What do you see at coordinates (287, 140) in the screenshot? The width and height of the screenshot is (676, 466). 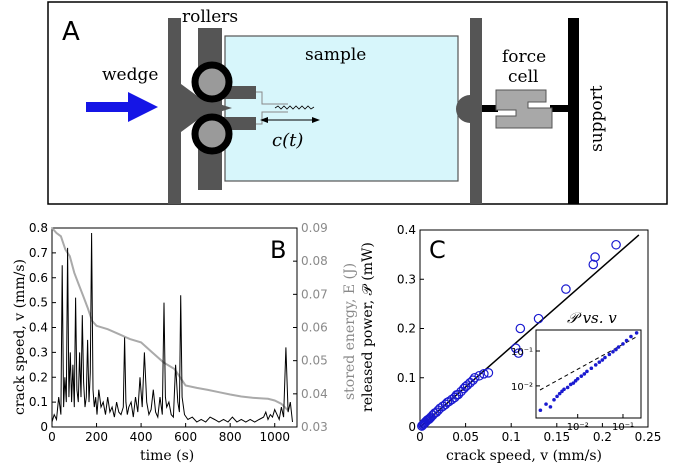 I see `crack-label: c(t)` at bounding box center [287, 140].